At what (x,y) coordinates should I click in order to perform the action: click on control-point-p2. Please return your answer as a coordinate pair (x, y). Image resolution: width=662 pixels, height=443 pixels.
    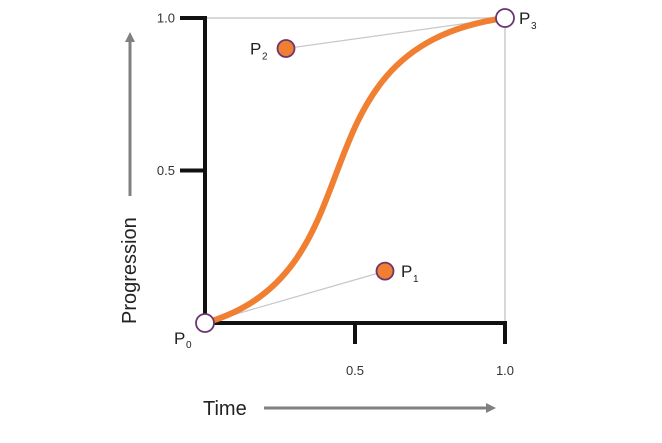
    Looking at the image, I should click on (286, 48).